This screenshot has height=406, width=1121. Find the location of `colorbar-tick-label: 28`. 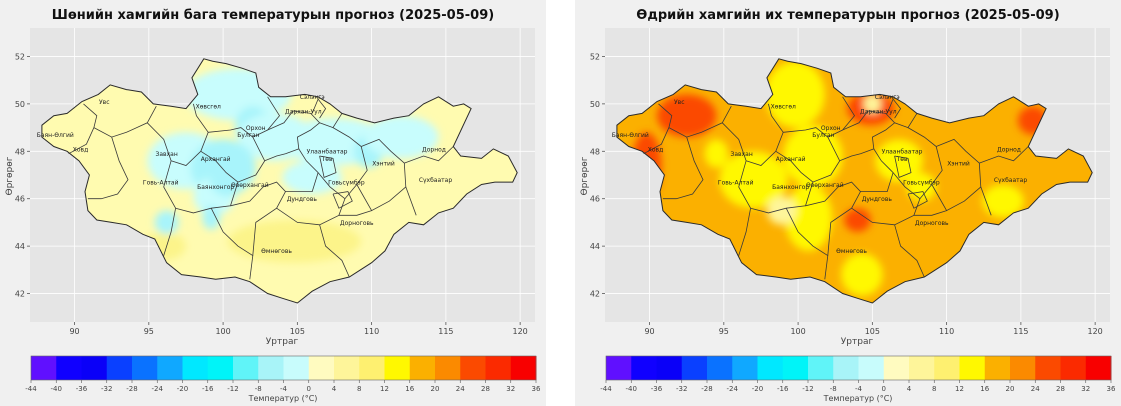

colorbar-tick-label: 28 is located at coordinates (1060, 389).